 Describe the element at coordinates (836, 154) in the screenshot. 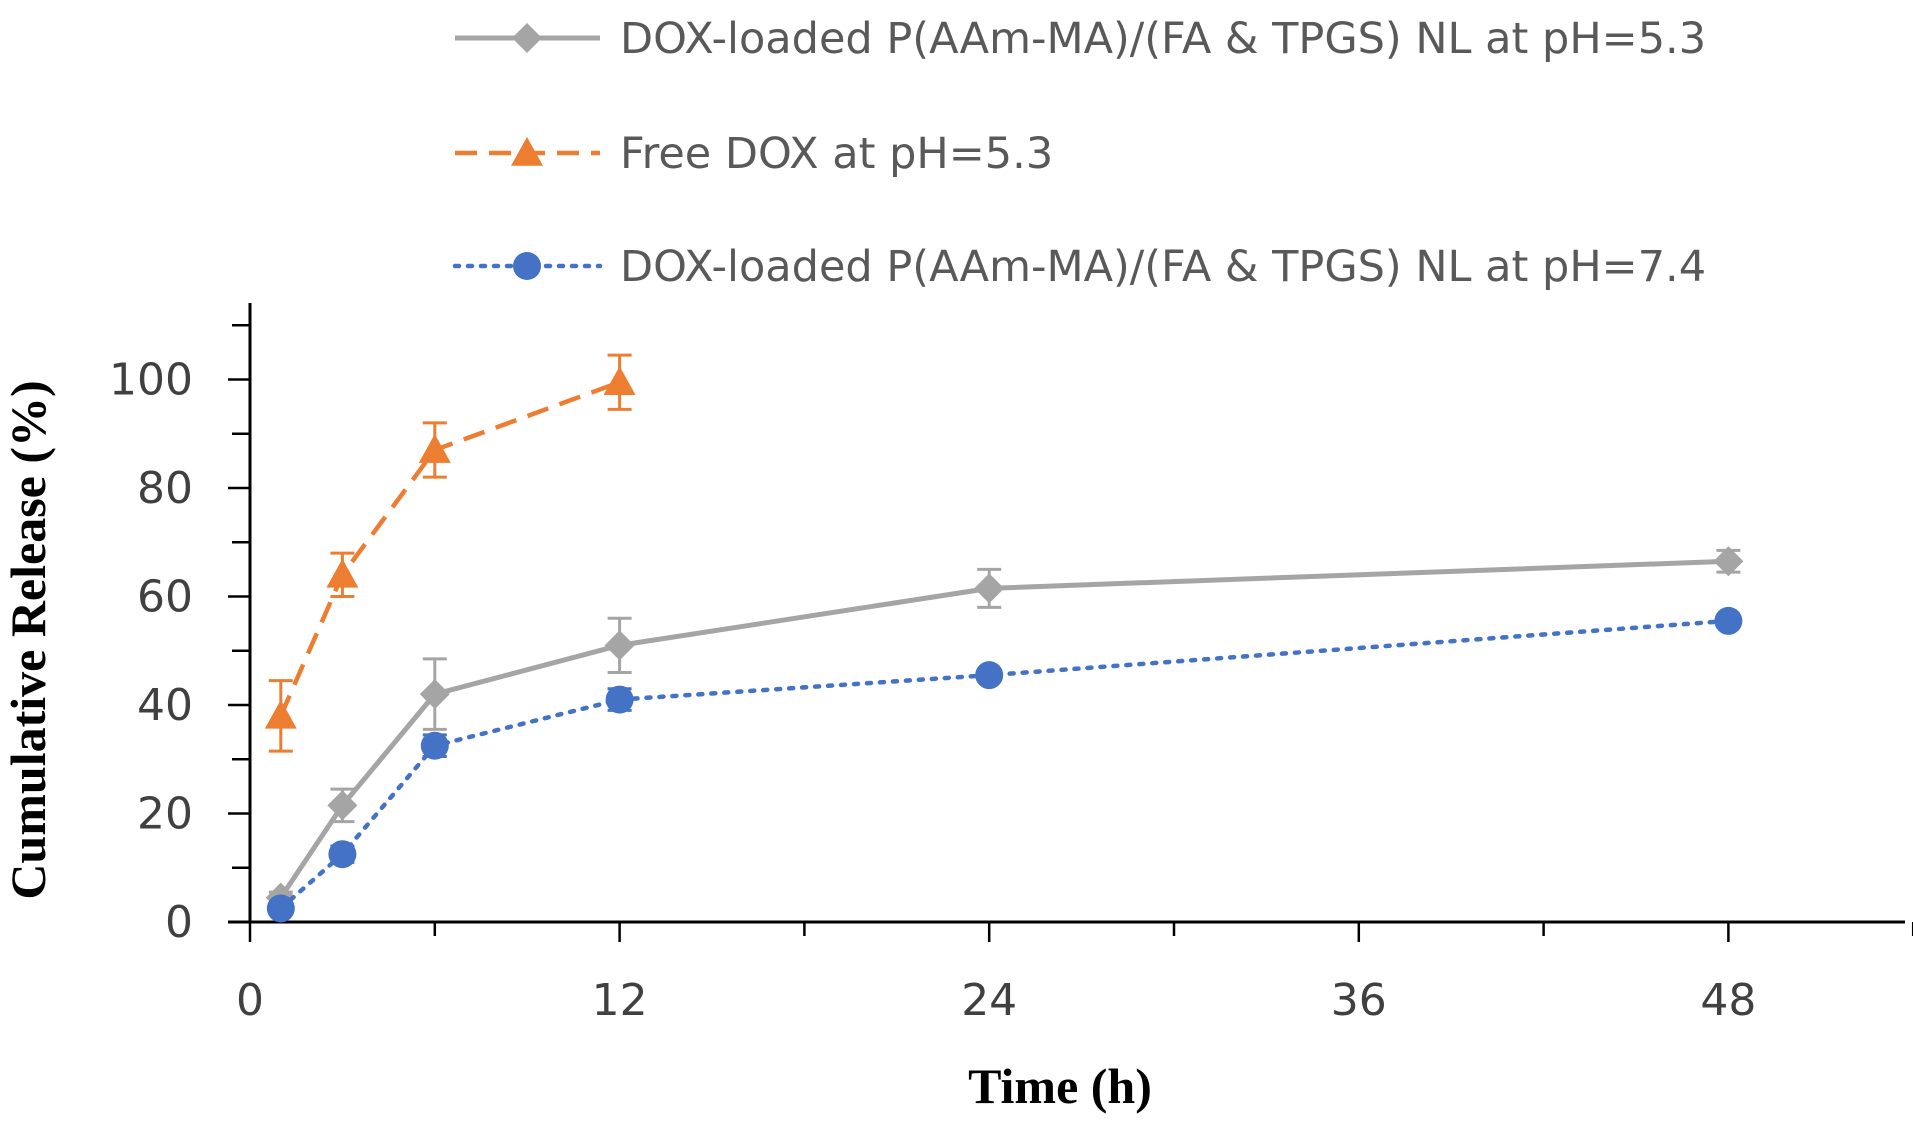

I see `legend-label: Free DOX at pH=5.3` at that location.